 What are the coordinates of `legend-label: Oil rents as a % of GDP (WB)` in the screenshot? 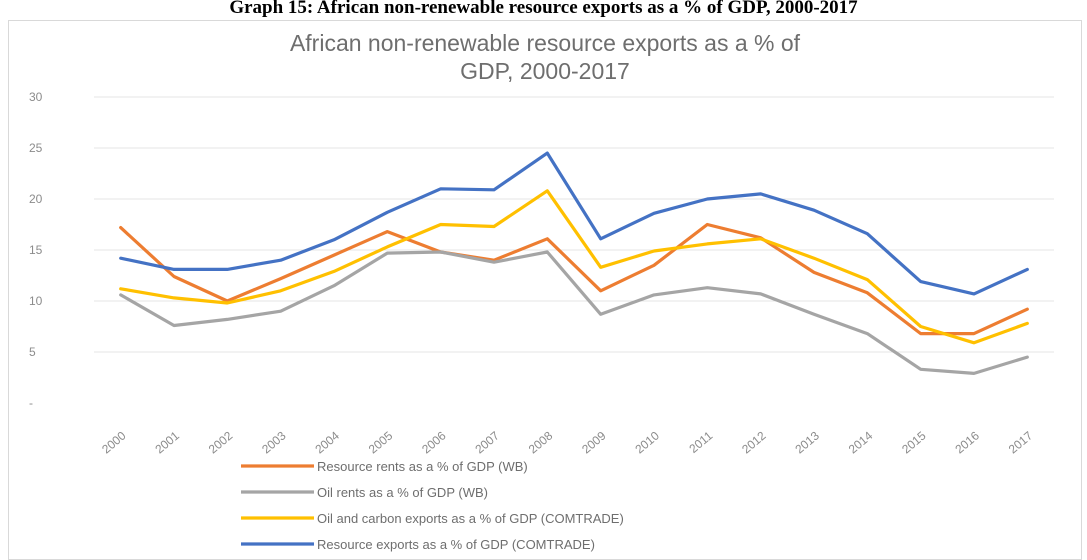 It's located at (402, 492).